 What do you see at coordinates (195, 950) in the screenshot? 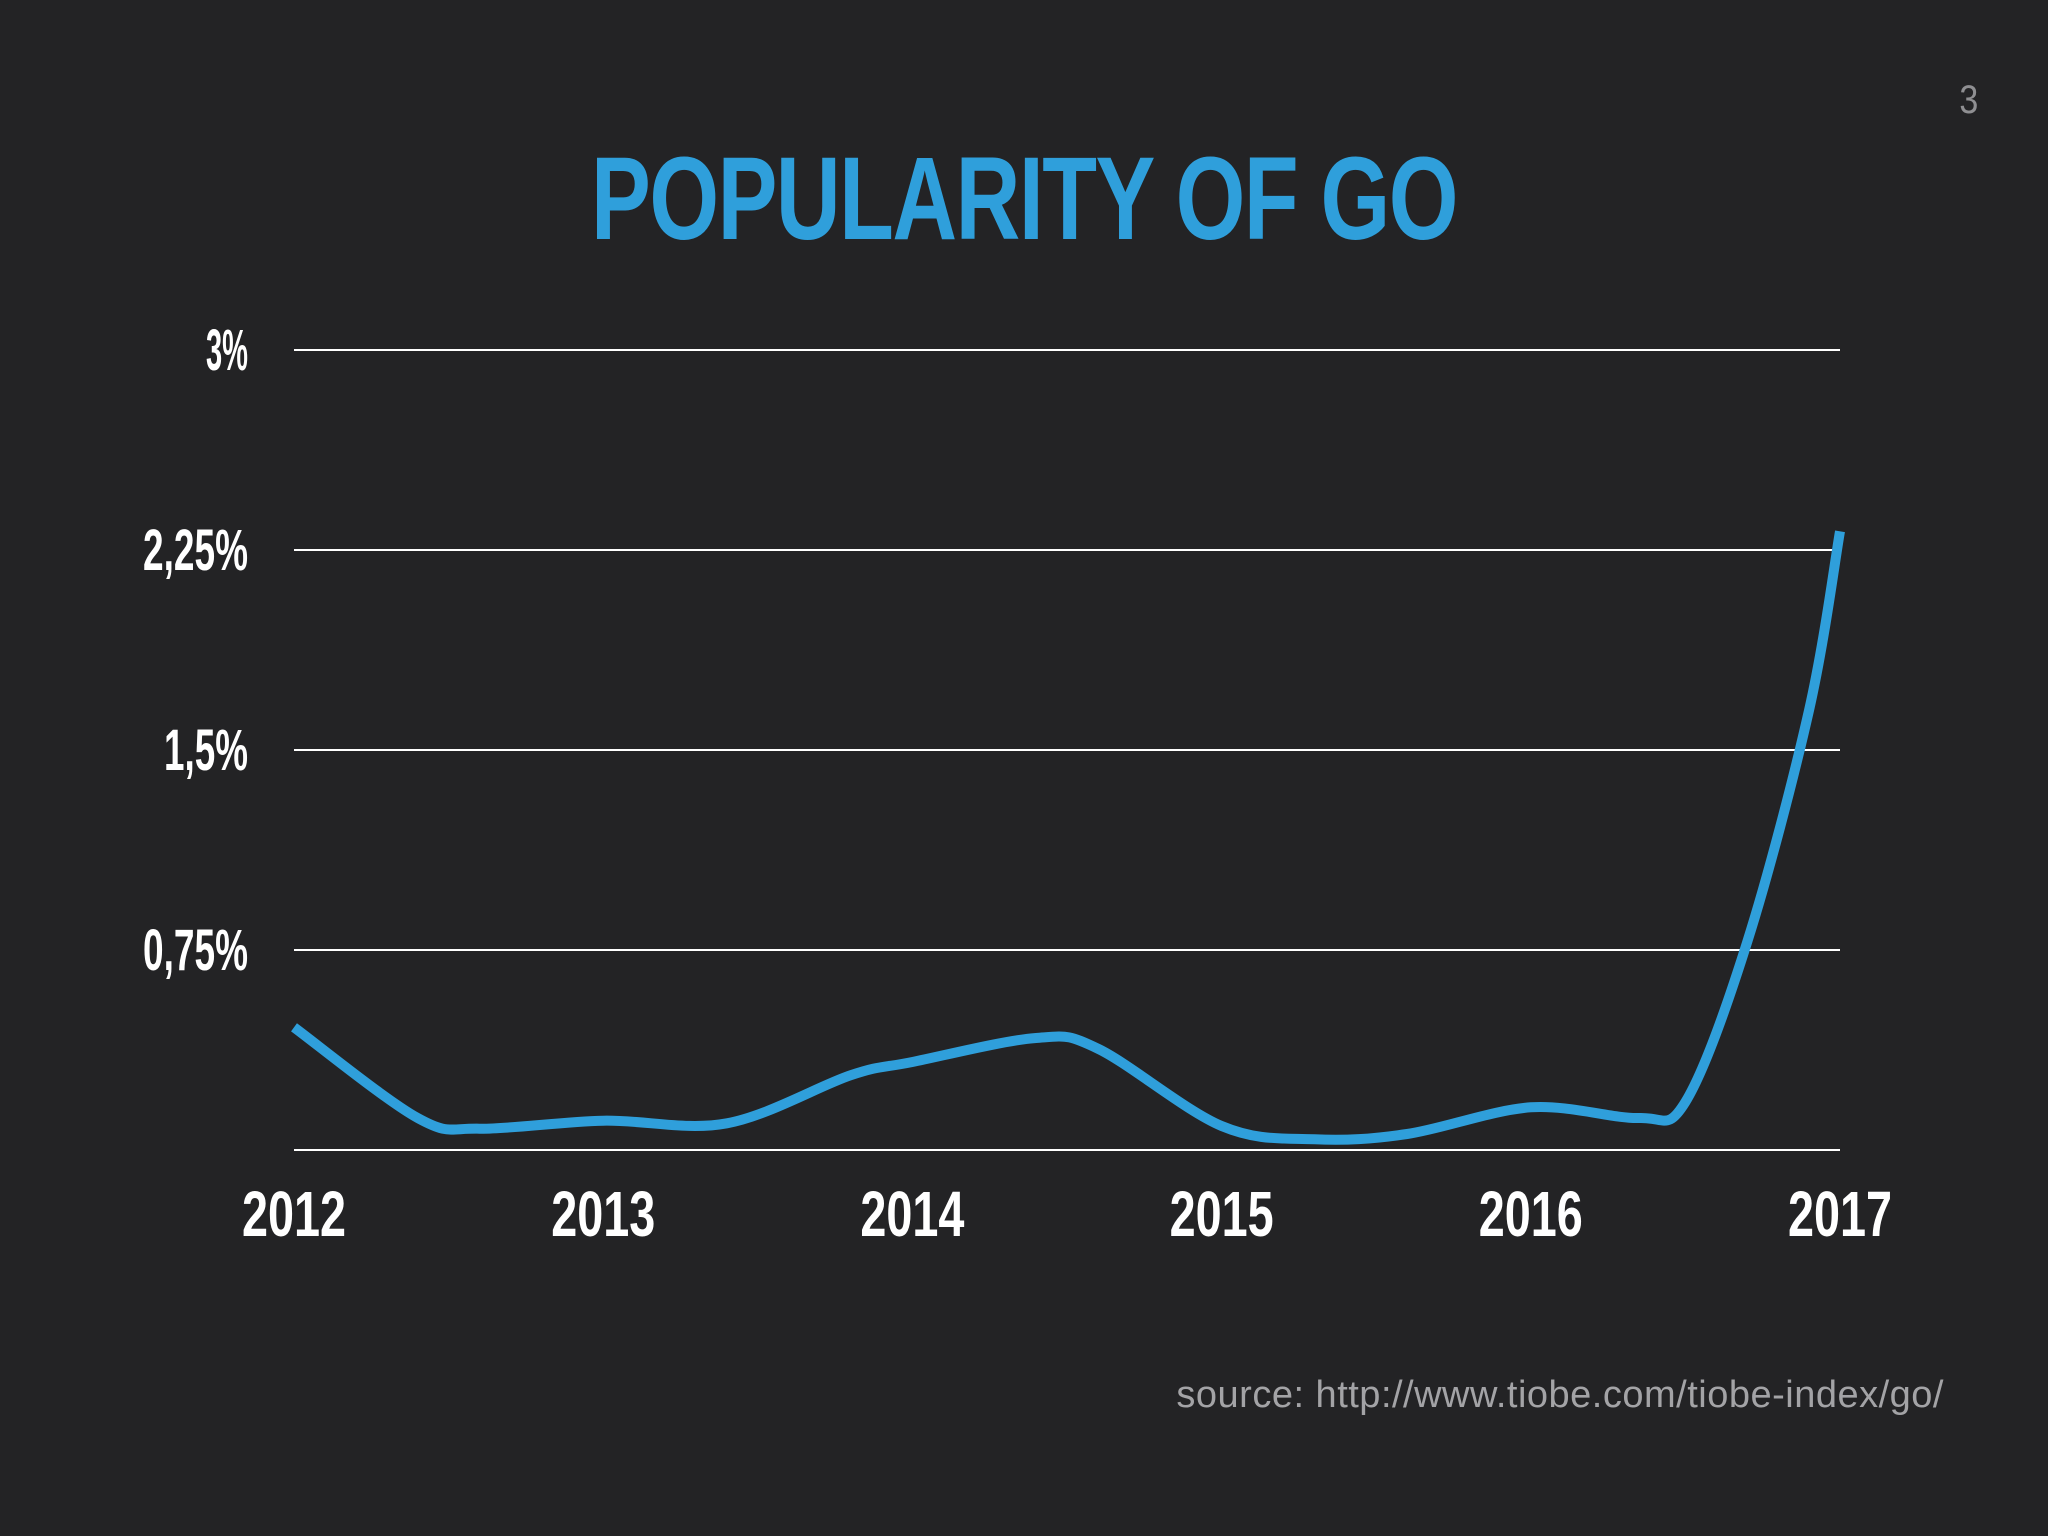
I see `y-tick-label: 0,75%` at bounding box center [195, 950].